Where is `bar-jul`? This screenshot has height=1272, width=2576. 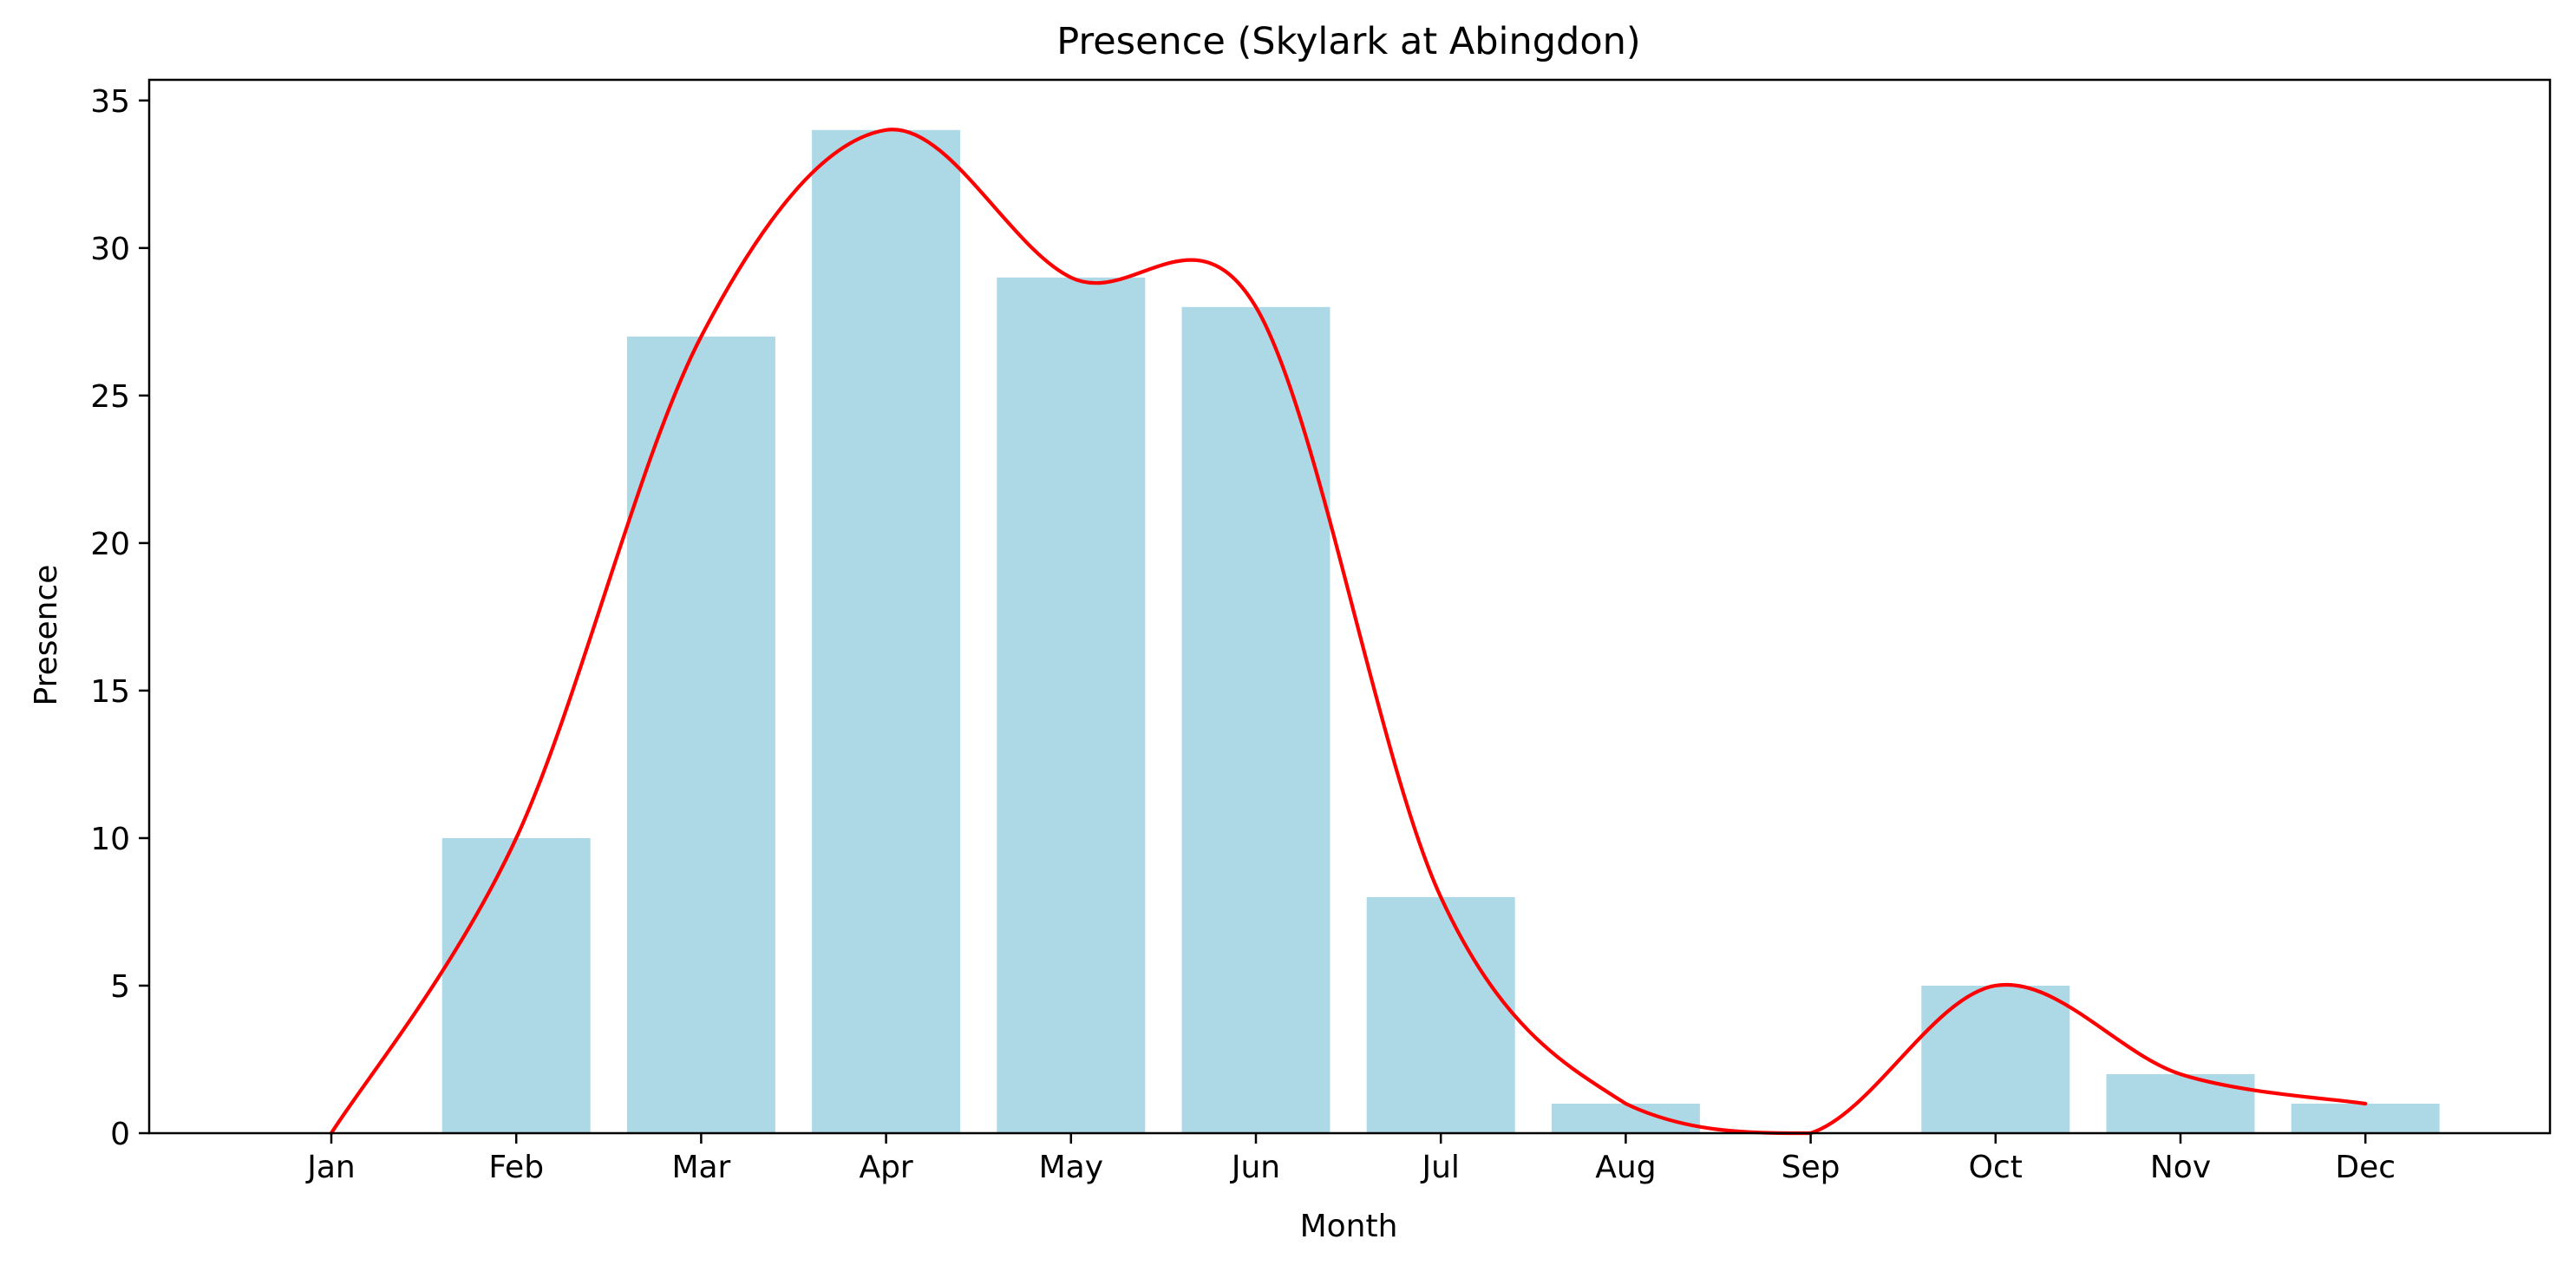
bar-jul is located at coordinates (1440, 1014).